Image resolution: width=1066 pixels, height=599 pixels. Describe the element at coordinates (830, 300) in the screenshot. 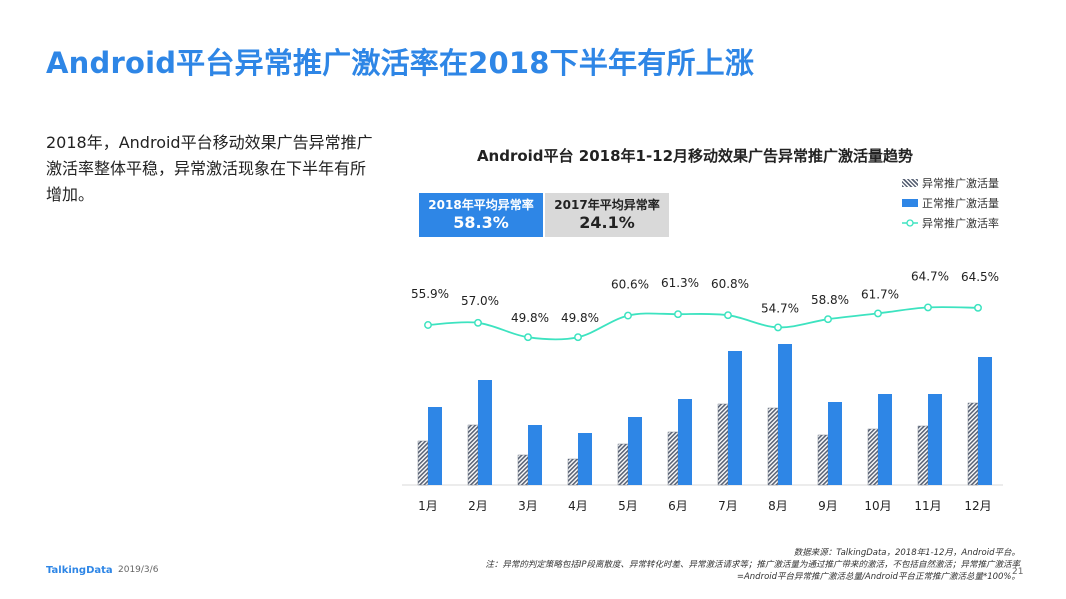

I see `rate-data-label: 58.8%` at that location.